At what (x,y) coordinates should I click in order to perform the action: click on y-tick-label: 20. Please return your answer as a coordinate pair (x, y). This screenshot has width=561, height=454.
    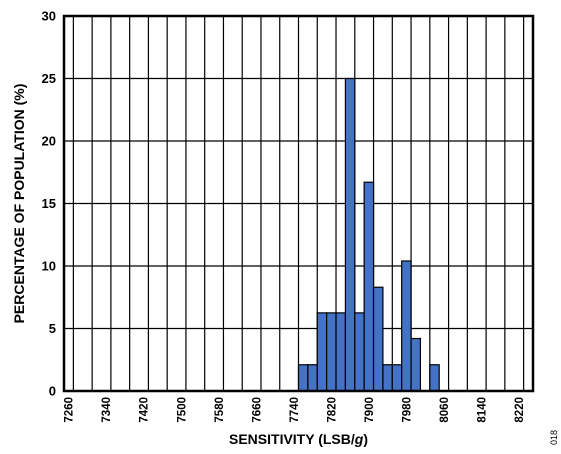
    Looking at the image, I should click on (49, 141).